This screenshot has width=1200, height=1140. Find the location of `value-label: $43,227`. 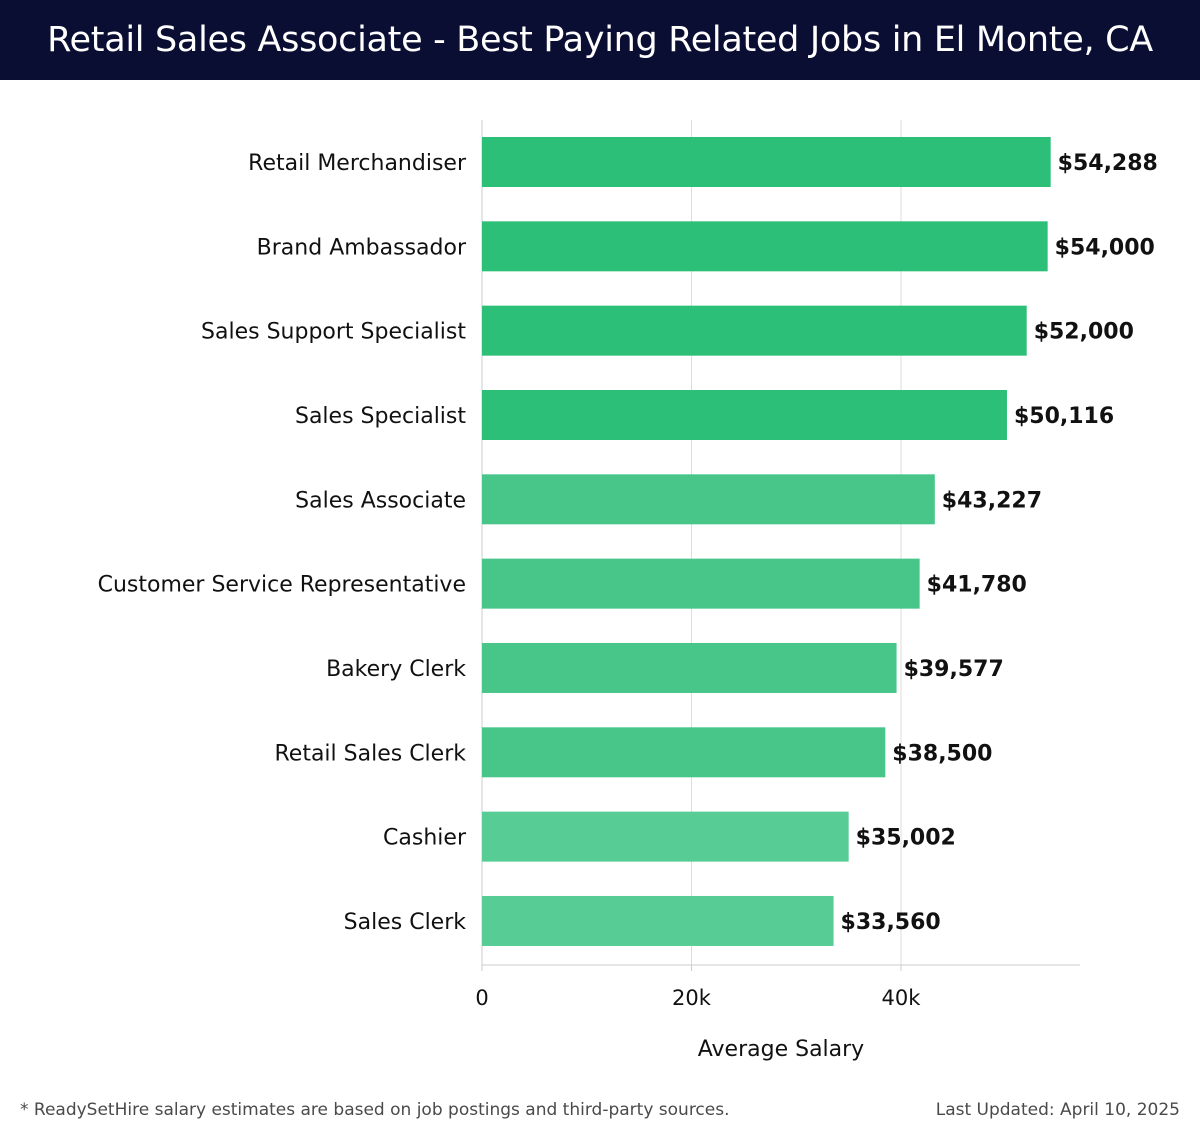

value-label: $43,227 is located at coordinates (992, 500).